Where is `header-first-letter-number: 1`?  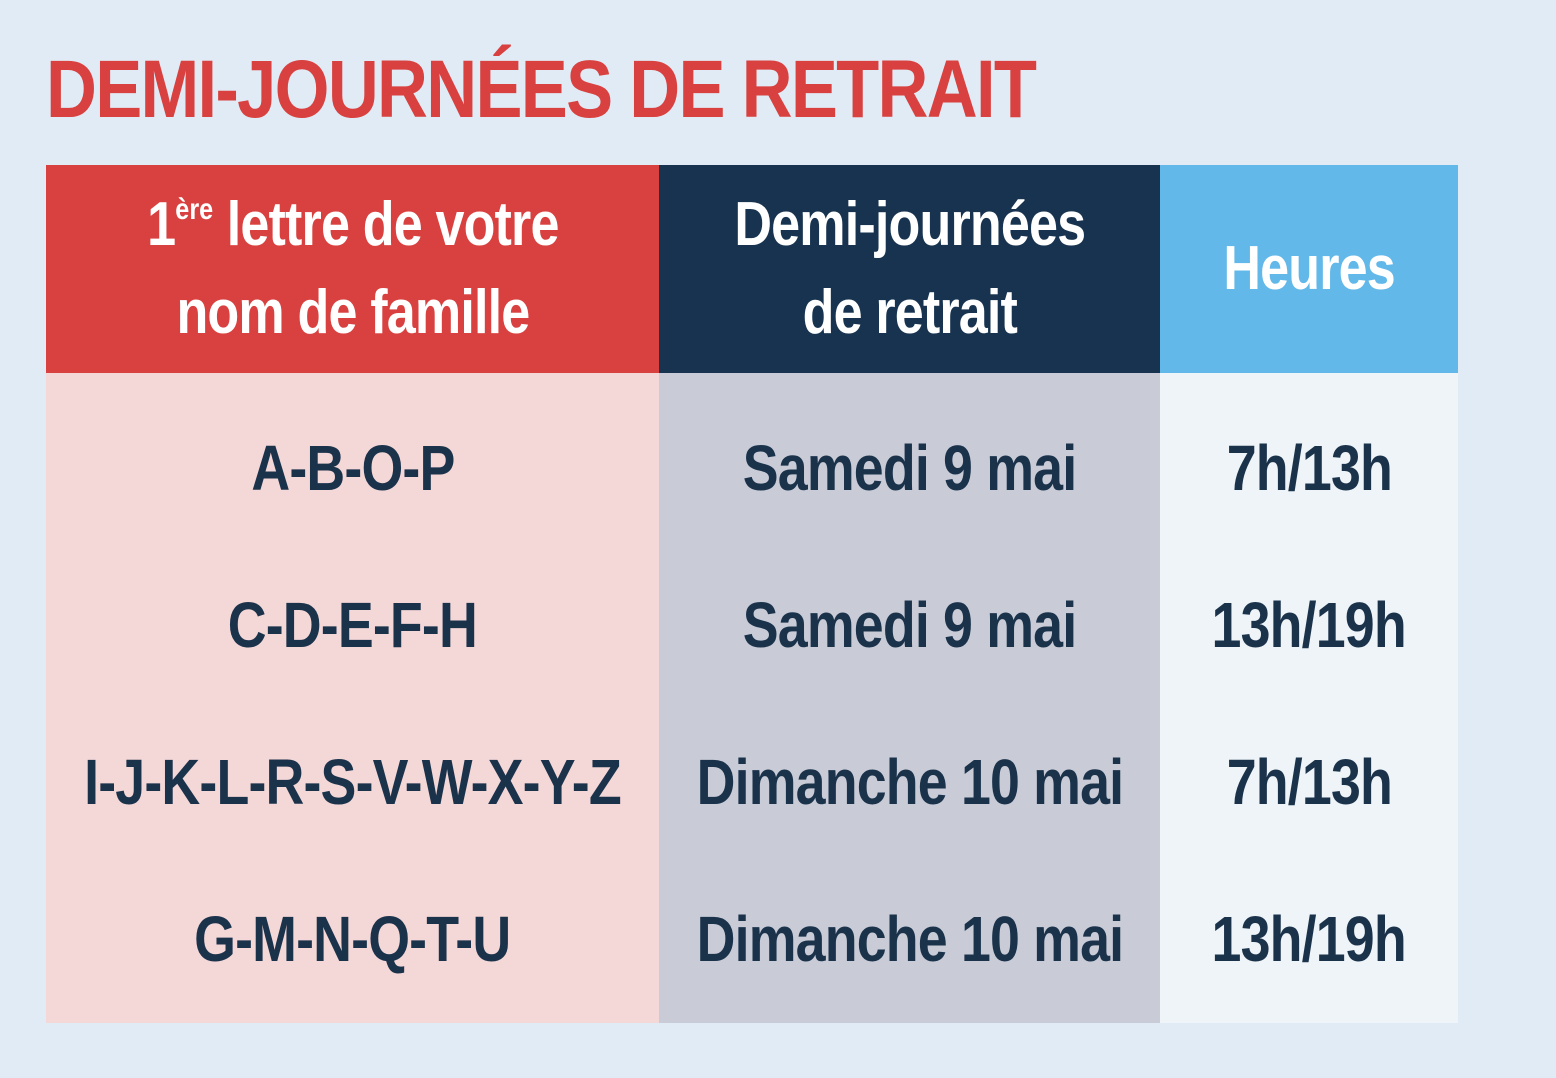 header-first-letter-number: 1 is located at coordinates (161, 224).